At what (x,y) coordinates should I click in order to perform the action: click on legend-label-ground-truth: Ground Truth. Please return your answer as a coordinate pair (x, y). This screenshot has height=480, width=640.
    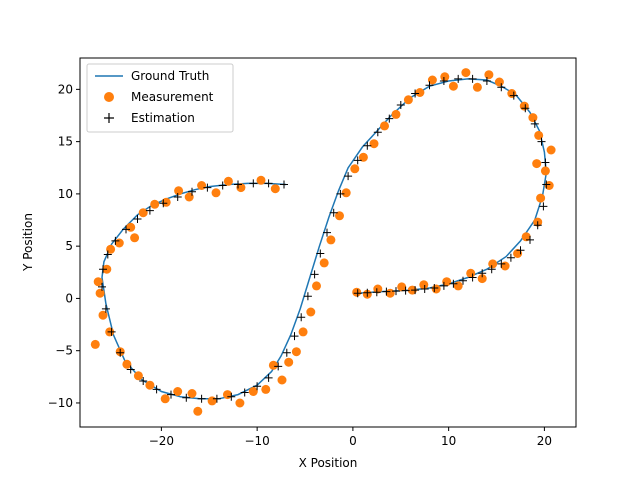
    Looking at the image, I should click on (170, 76).